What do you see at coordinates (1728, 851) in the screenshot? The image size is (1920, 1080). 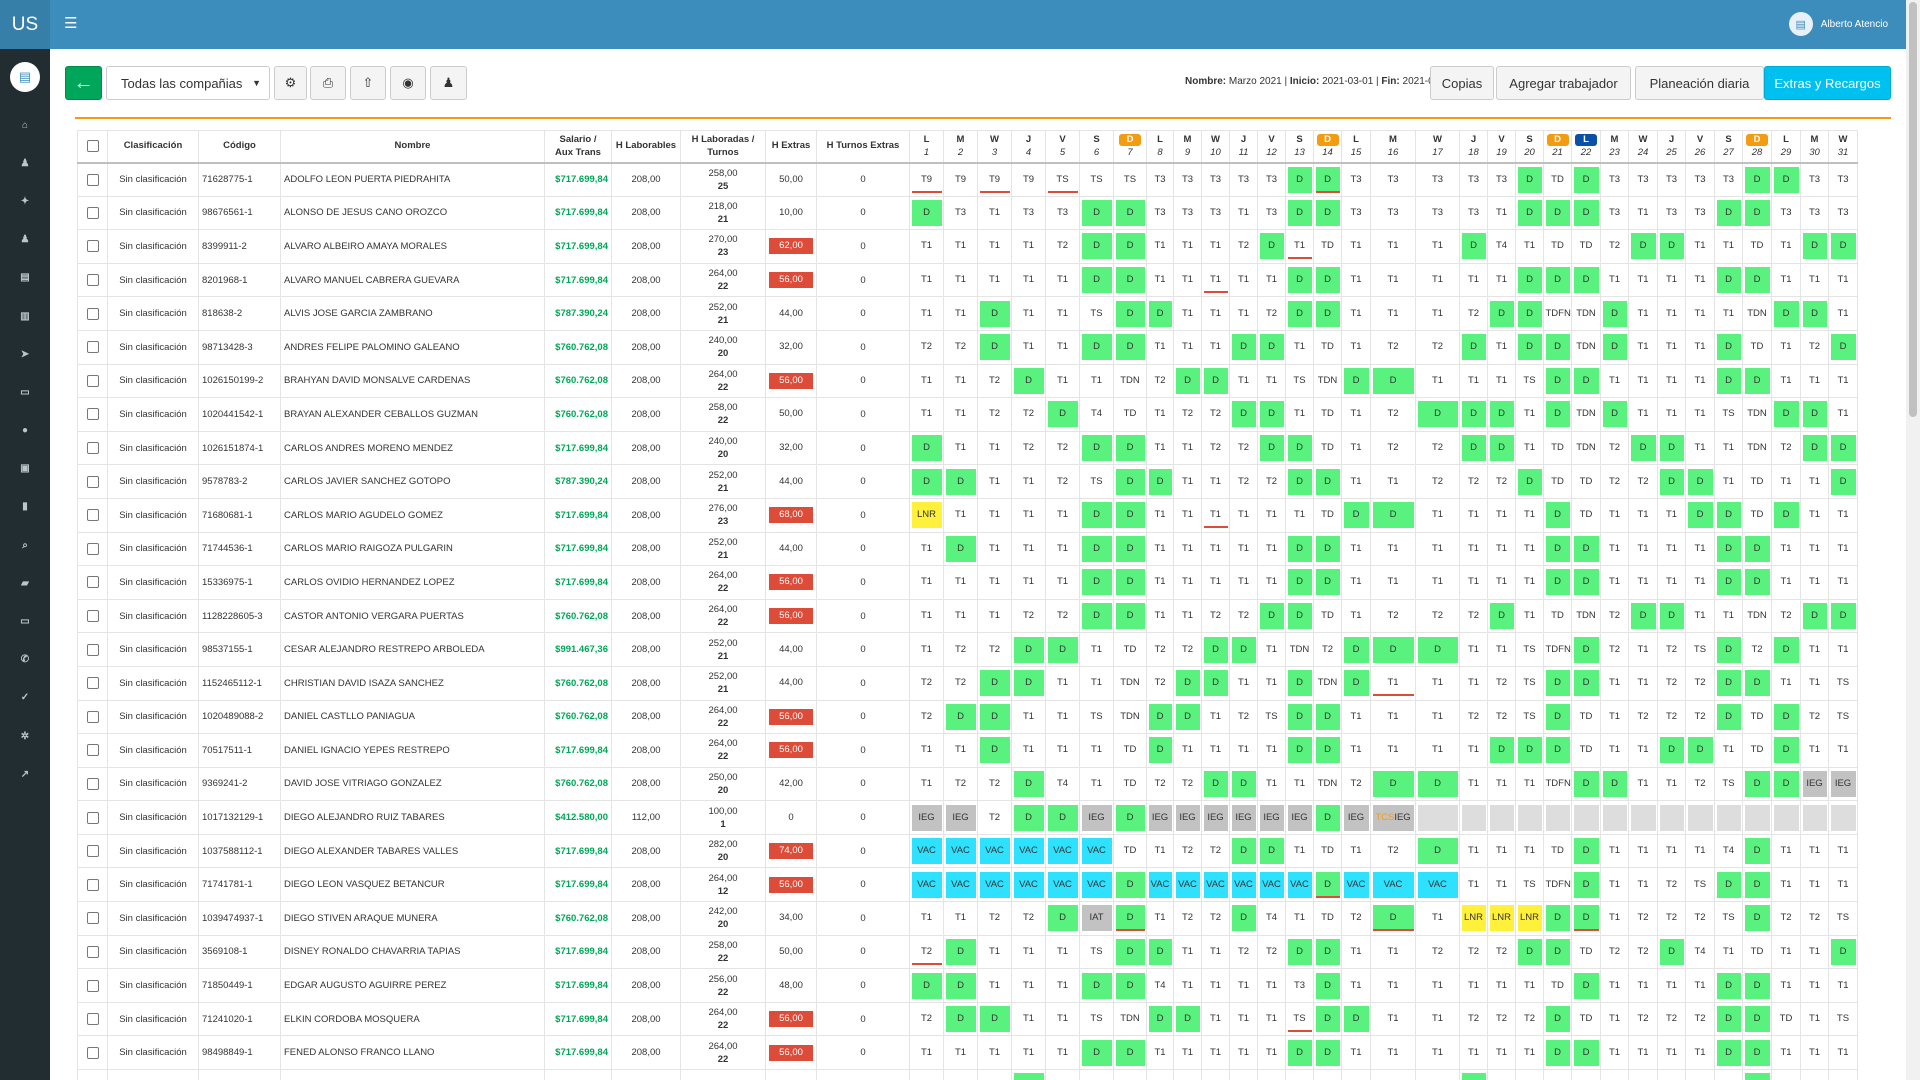 I see `shift-cell: T4` at bounding box center [1728, 851].